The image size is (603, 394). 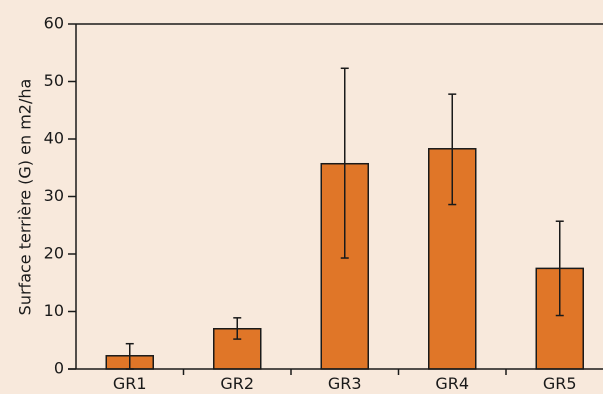 What do you see at coordinates (54, 310) in the screenshot?
I see `y-tick-label: 10` at bounding box center [54, 310].